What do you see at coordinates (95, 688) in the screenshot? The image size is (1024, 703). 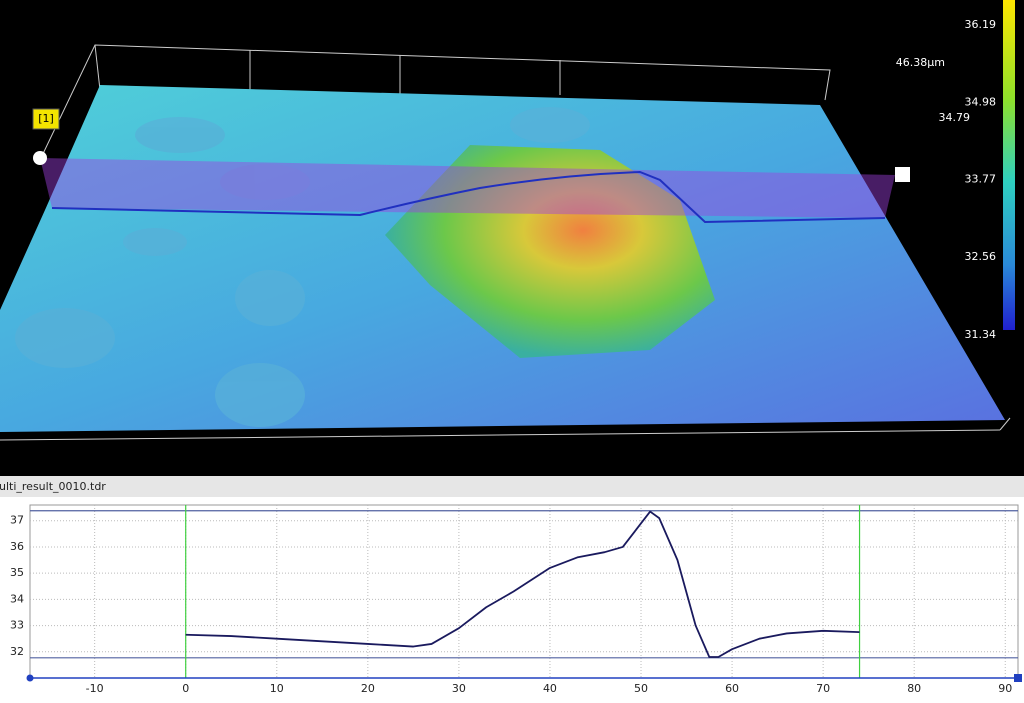 I see `x-tick-label: -10` at bounding box center [95, 688].